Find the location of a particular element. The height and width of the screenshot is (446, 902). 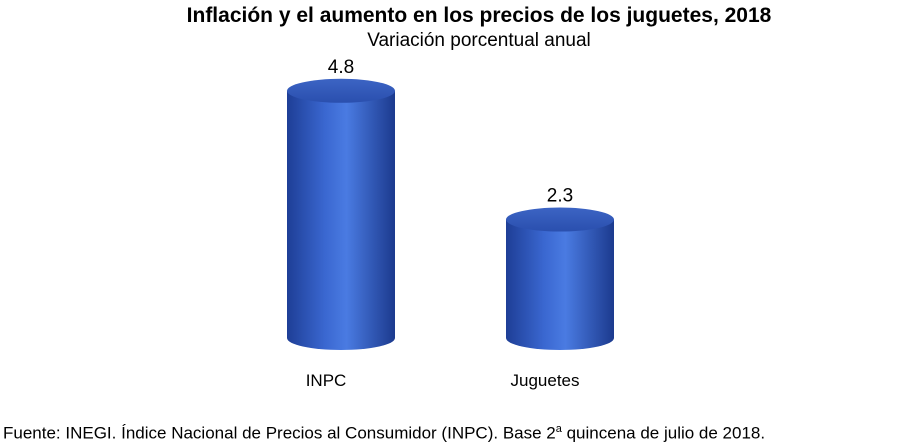

bar-juguetes is located at coordinates (560, 278).